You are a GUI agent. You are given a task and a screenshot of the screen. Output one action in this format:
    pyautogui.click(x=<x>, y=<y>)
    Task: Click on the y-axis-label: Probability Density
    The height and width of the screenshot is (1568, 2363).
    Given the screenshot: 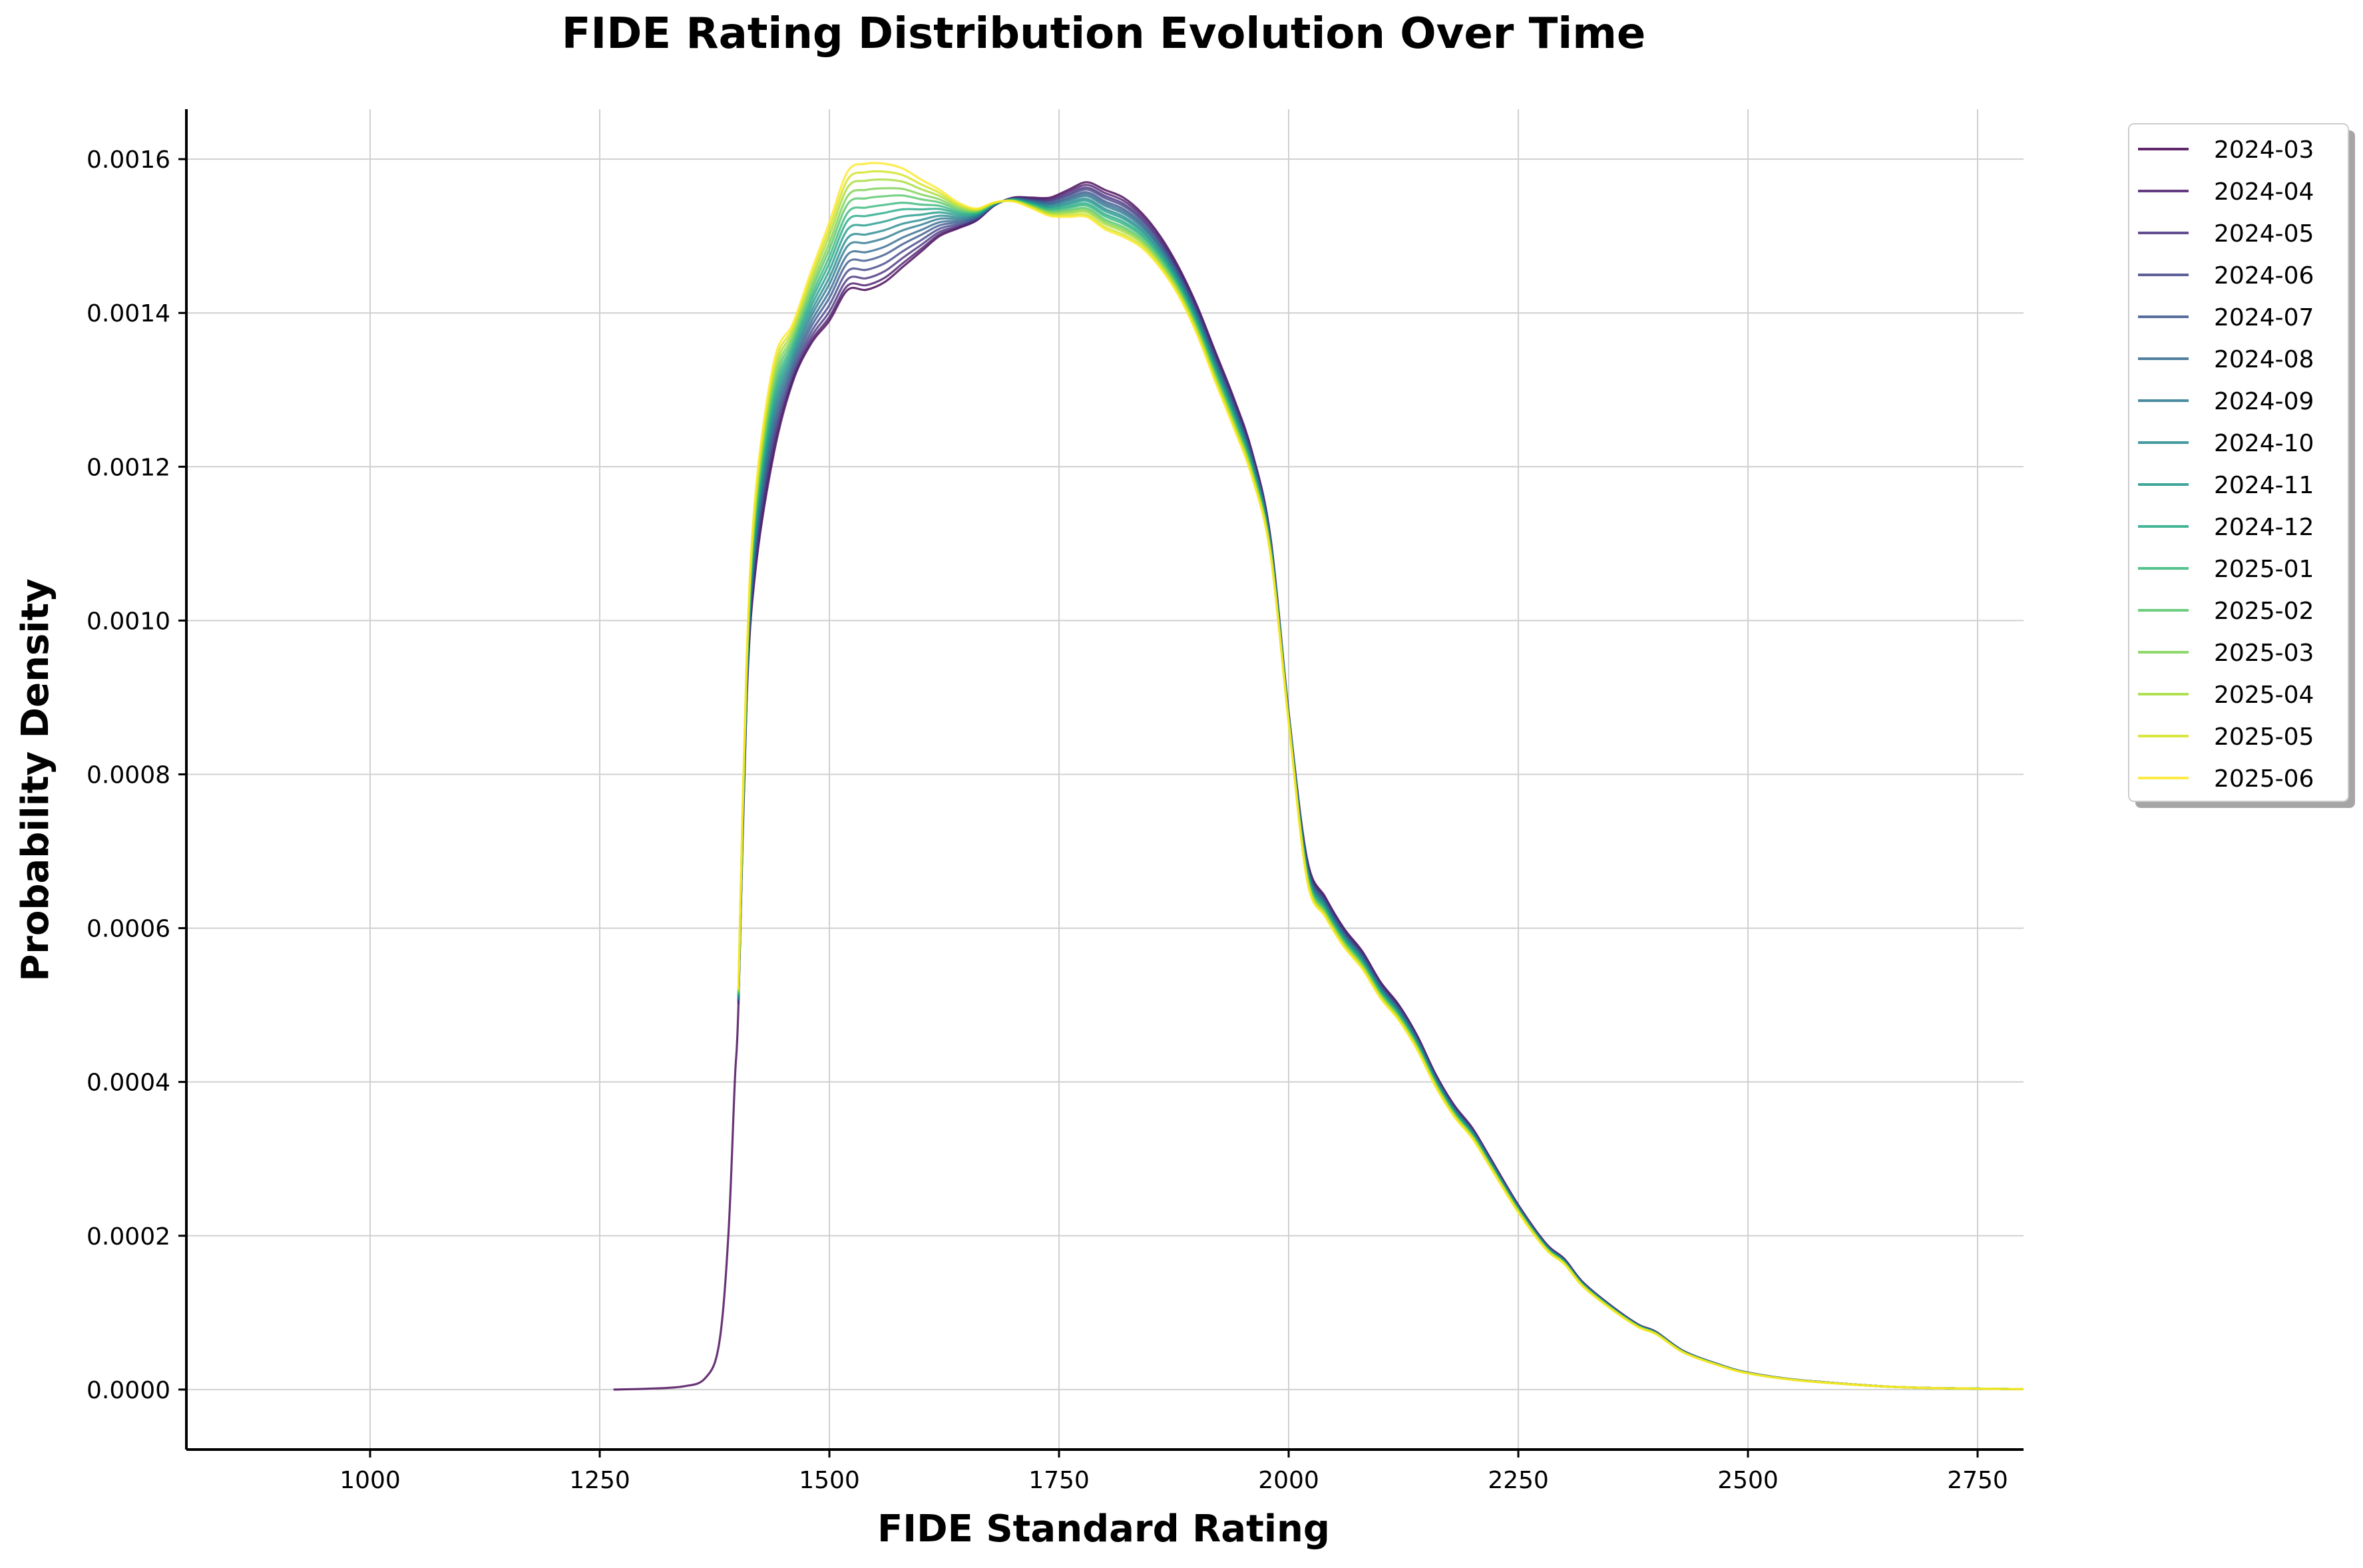 What is the action you would take?
    pyautogui.click(x=36, y=780)
    